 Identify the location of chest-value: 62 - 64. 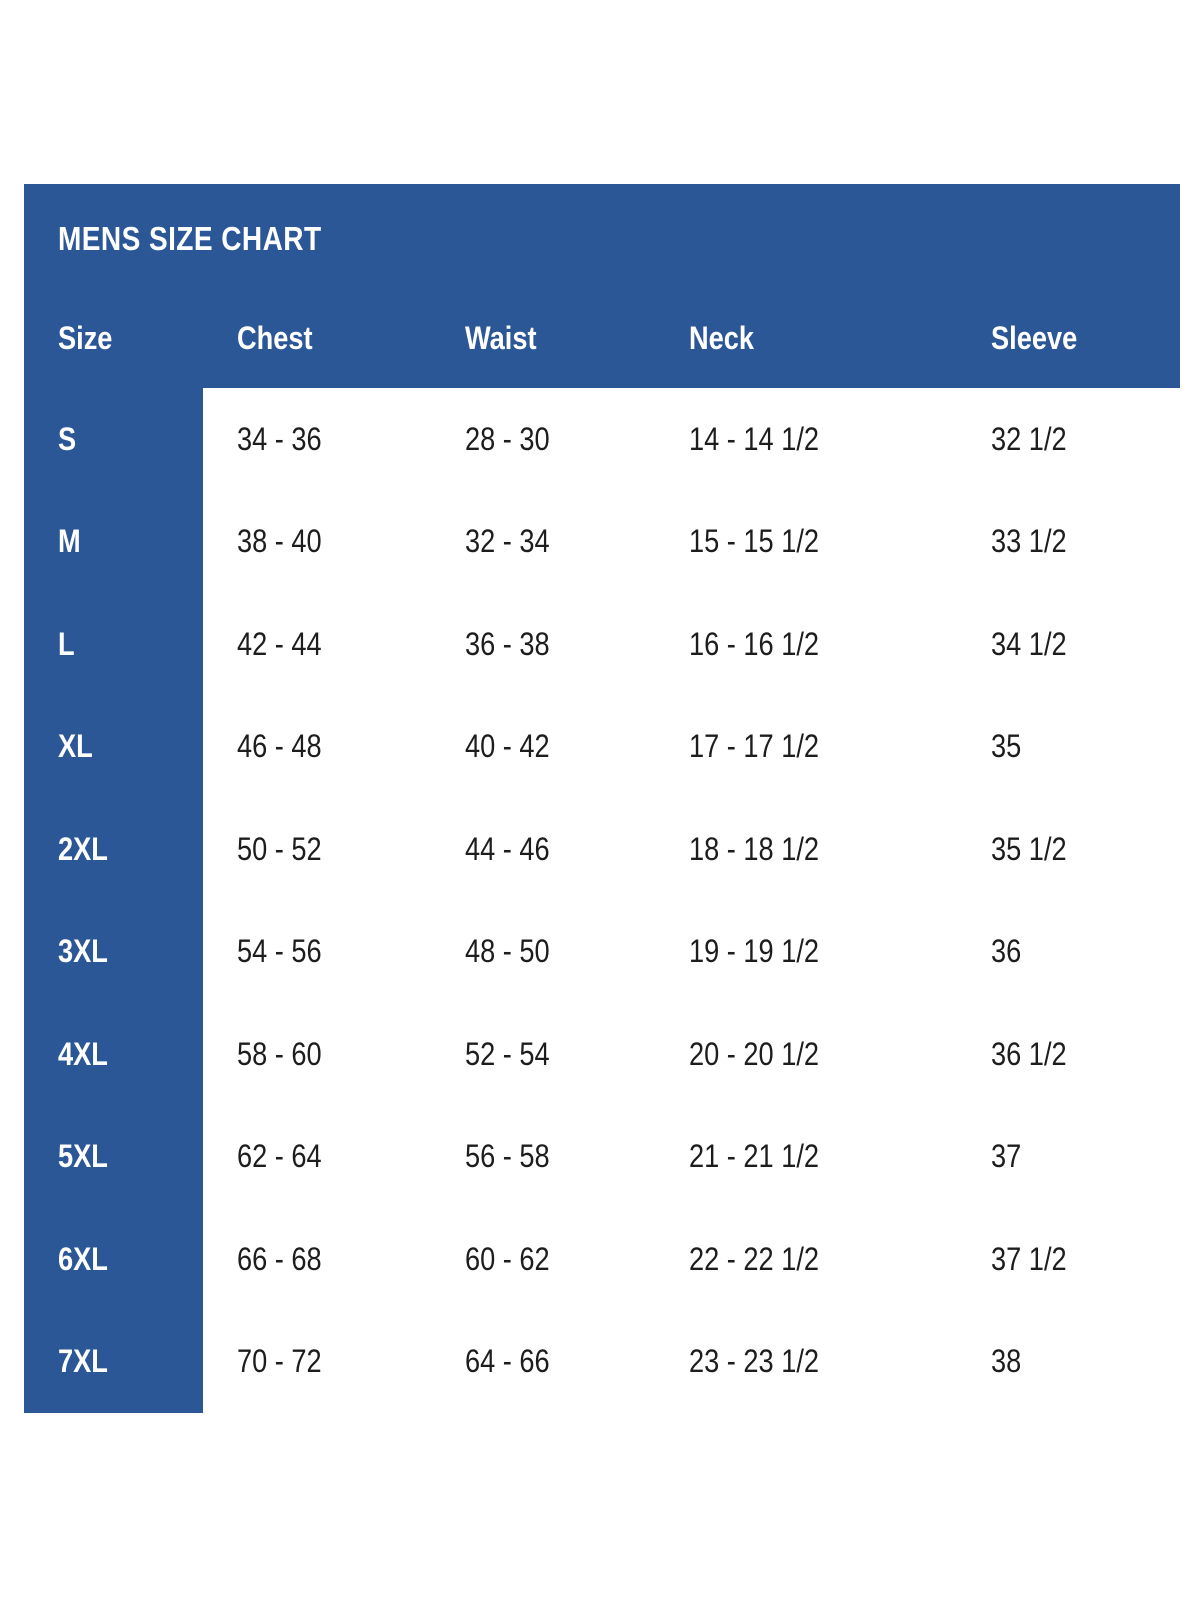
(351, 1156).